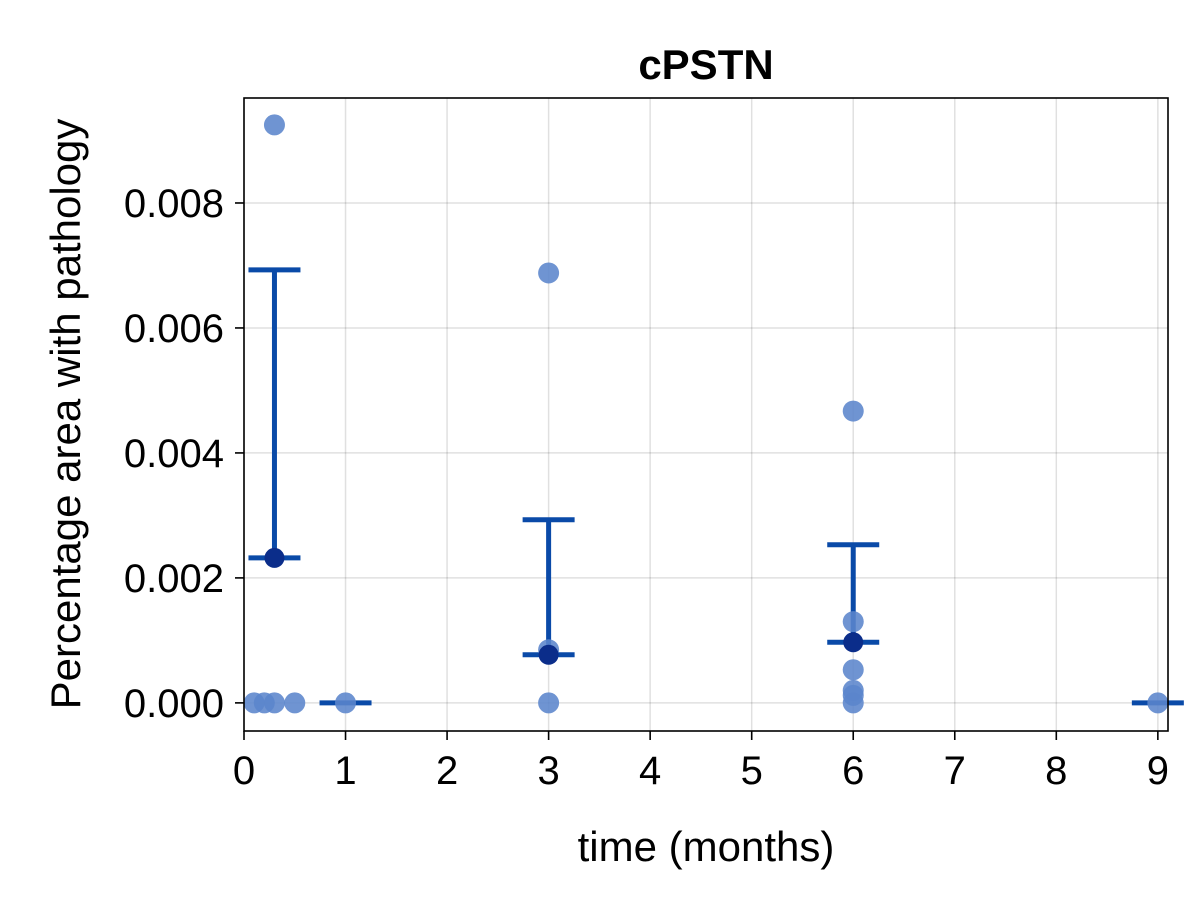 Image resolution: width=1200 pixels, height=900 pixels. Describe the element at coordinates (345, 771) in the screenshot. I see `x-tick-label: 1` at that location.